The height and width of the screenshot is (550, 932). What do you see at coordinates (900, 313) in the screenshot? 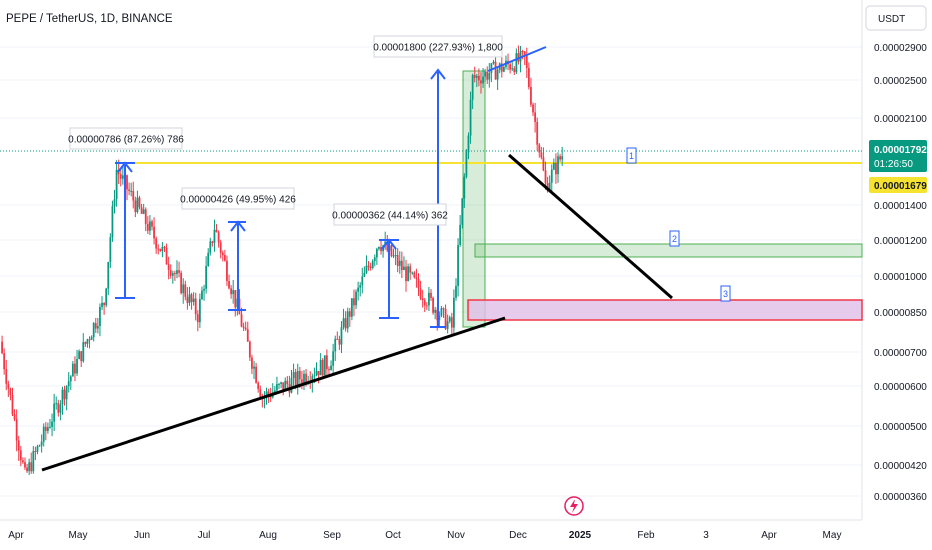
I see `price-tick: 0.00000850` at bounding box center [900, 313].